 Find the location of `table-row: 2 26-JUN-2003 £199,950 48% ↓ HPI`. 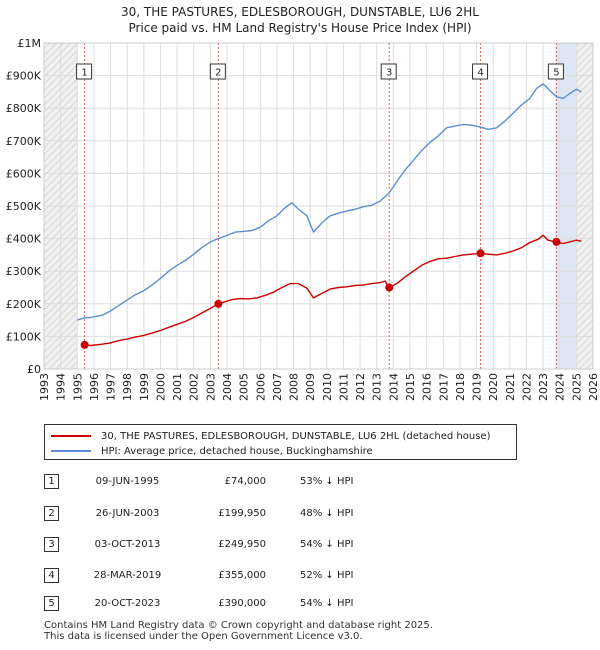

table-row: 2 26-JUN-2003 £199,950 48% ↓ HPI is located at coordinates (300, 515).